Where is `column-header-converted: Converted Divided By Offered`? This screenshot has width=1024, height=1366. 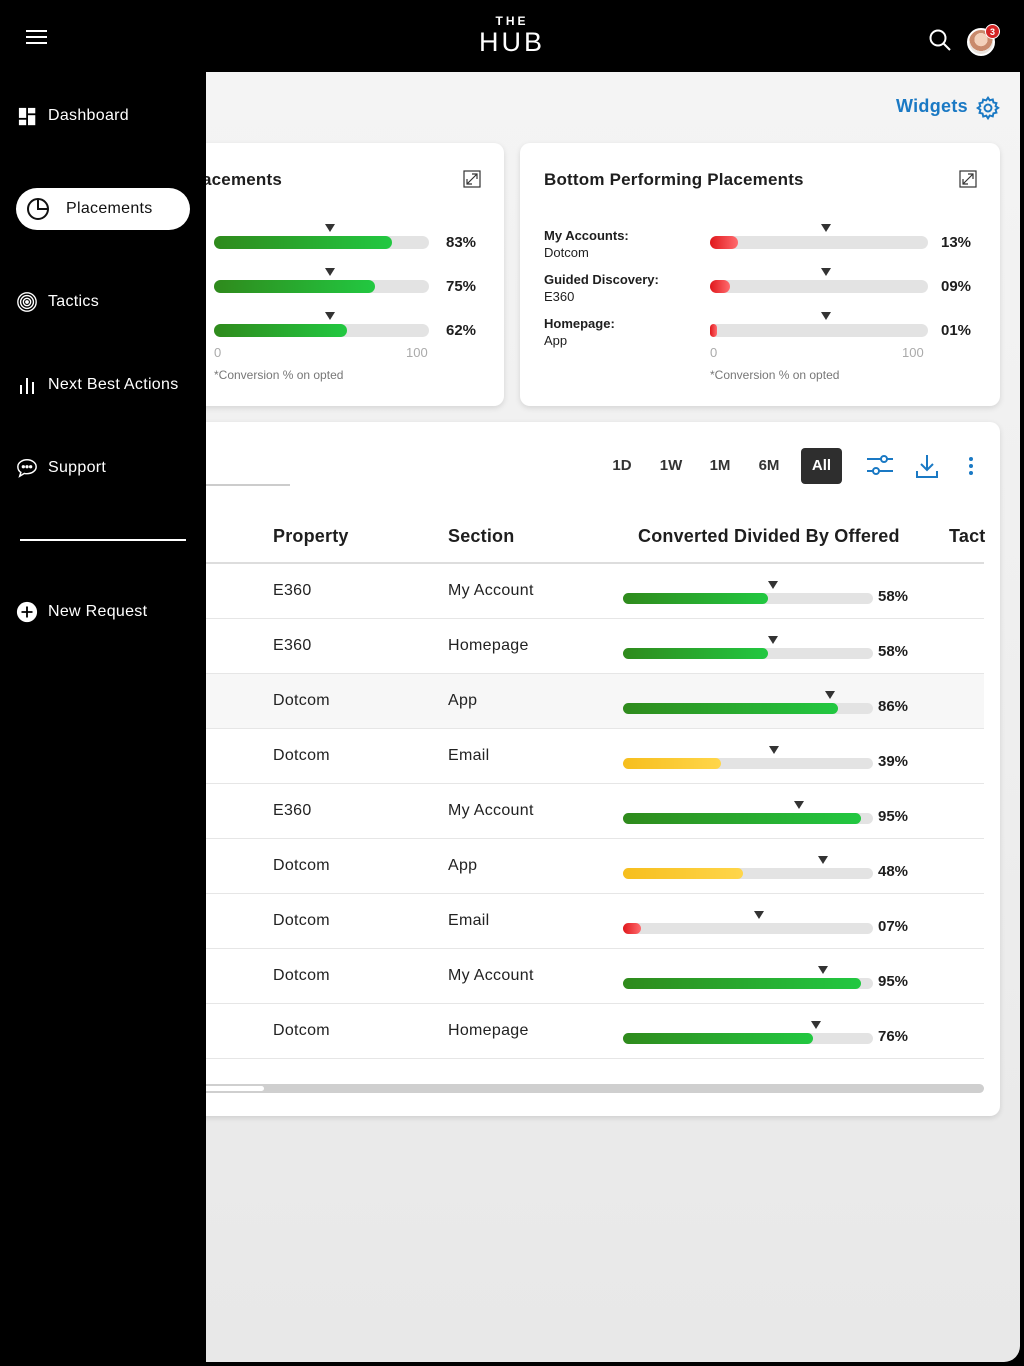 column-header-converted: Converted Divided By Offered is located at coordinates (769, 536).